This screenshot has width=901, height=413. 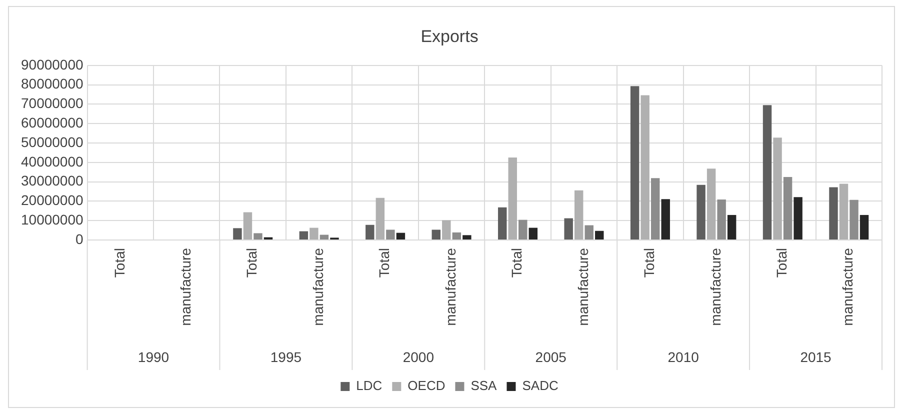 I want to click on legend-label: SADC, so click(x=540, y=386).